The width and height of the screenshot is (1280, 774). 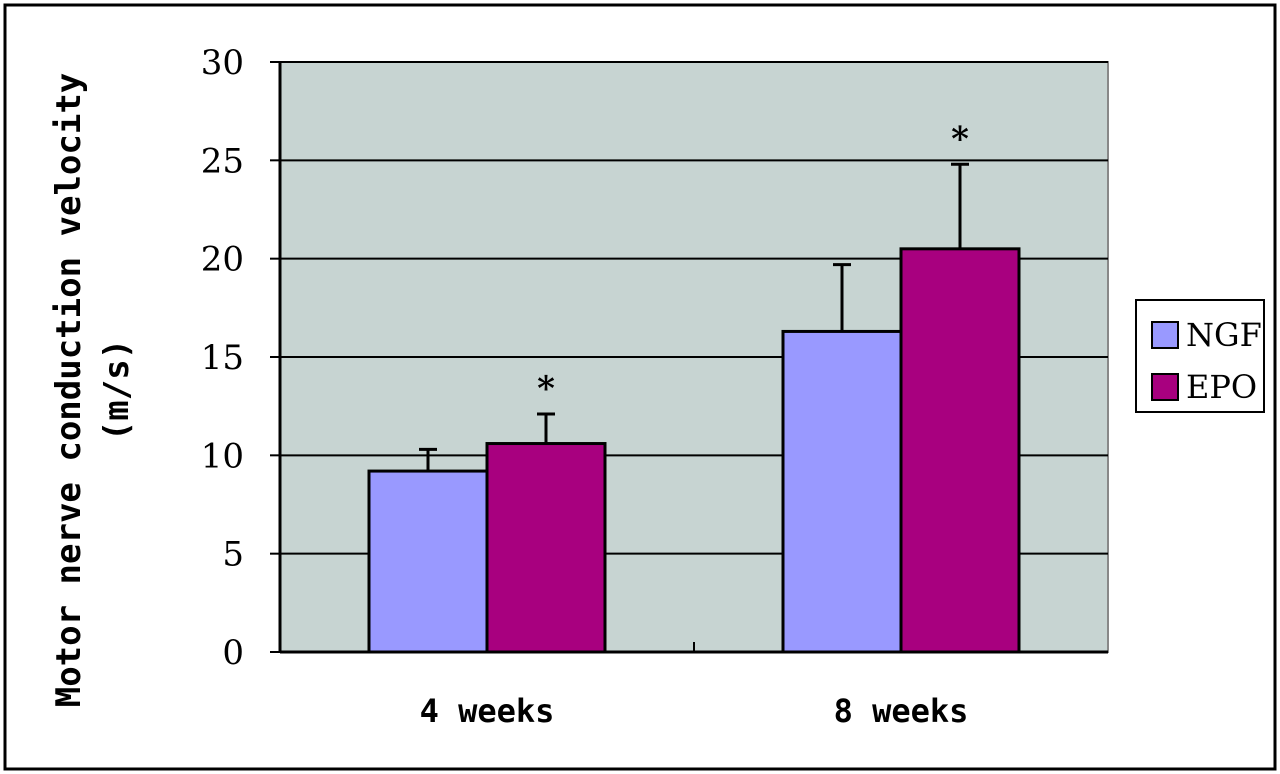 I want to click on legend-label-ngf: NGF, so click(x=1224, y=335).